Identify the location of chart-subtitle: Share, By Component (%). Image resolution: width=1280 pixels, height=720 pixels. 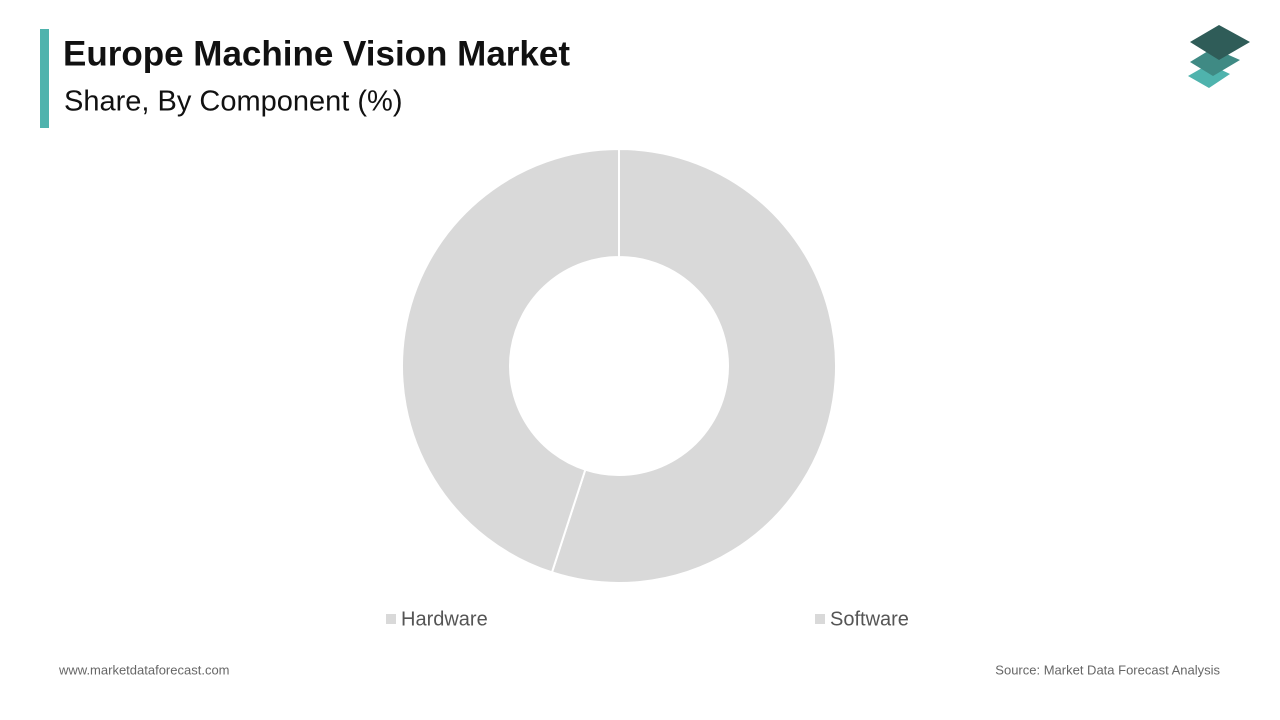
(233, 102).